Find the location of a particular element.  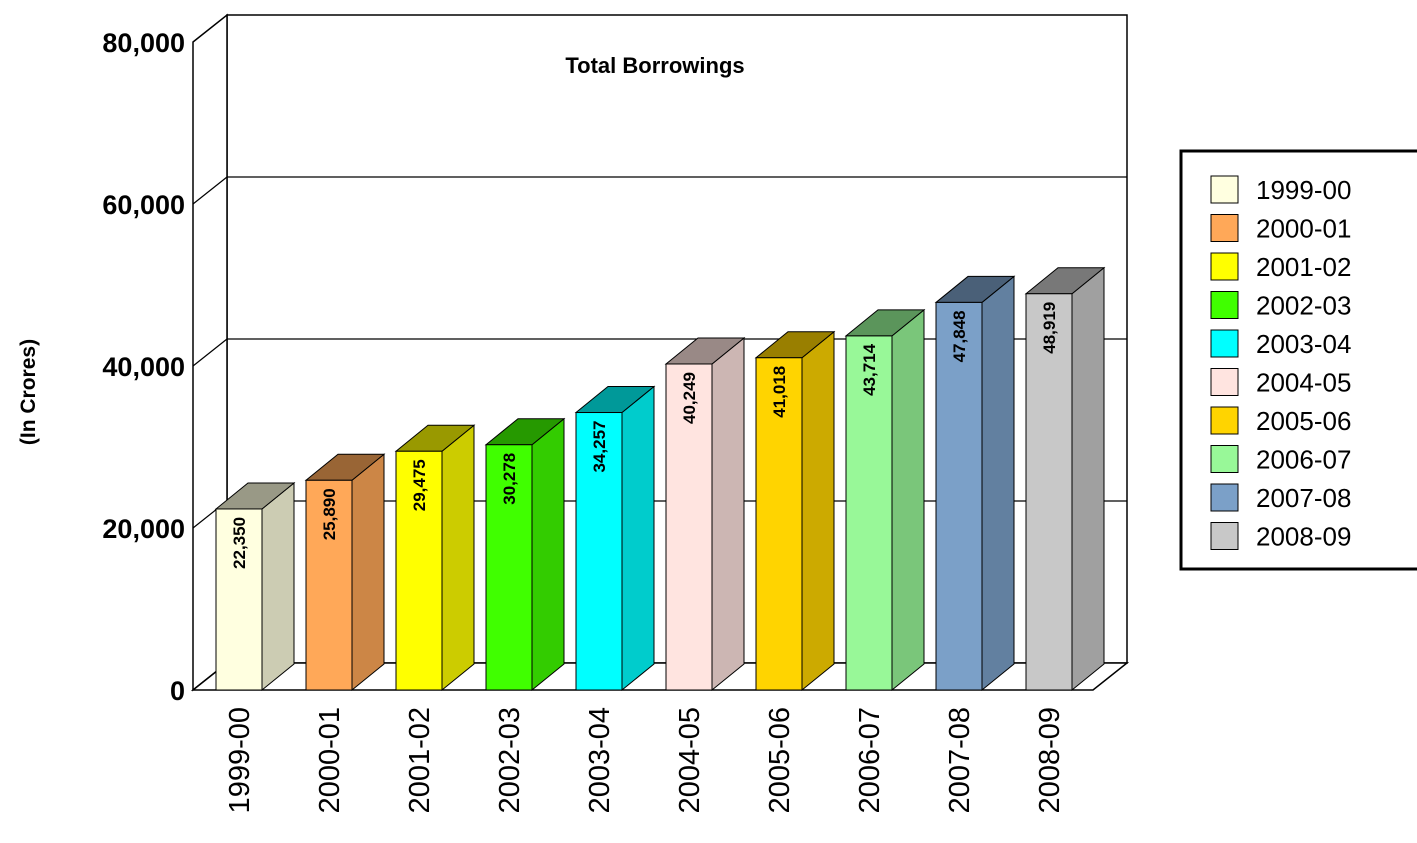

x-tick-label: 2005-06 is located at coordinates (780, 760).